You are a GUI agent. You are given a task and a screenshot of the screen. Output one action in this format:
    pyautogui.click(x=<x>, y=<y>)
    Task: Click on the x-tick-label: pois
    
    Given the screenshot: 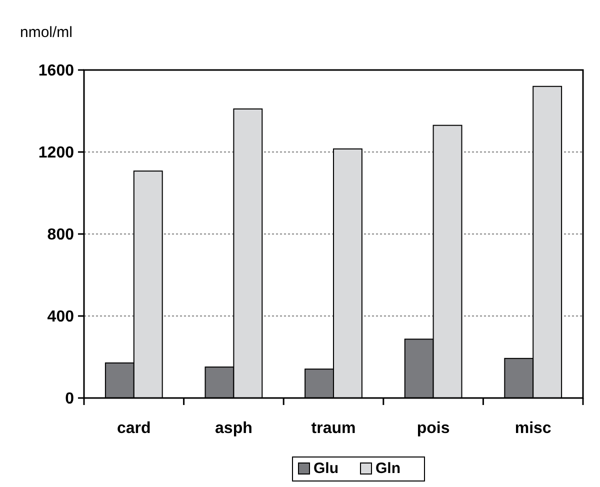 What is the action you would take?
    pyautogui.click(x=433, y=428)
    